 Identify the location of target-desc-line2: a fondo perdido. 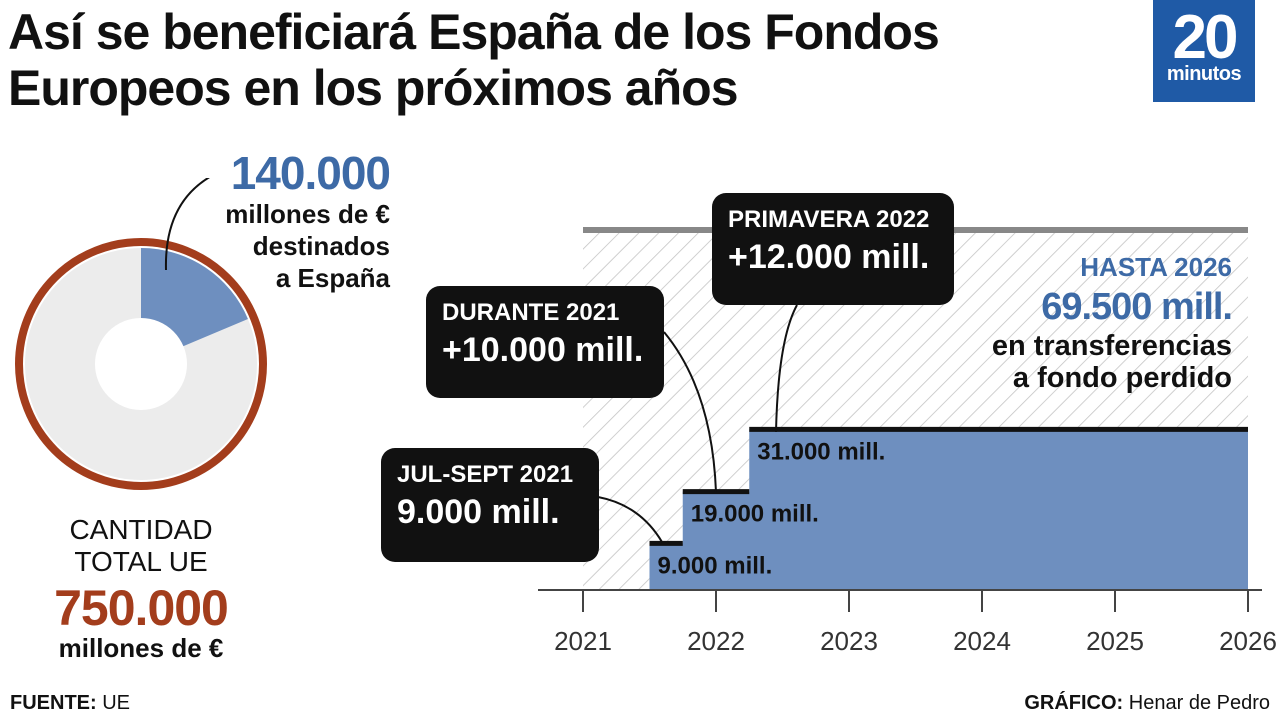
(1122, 378).